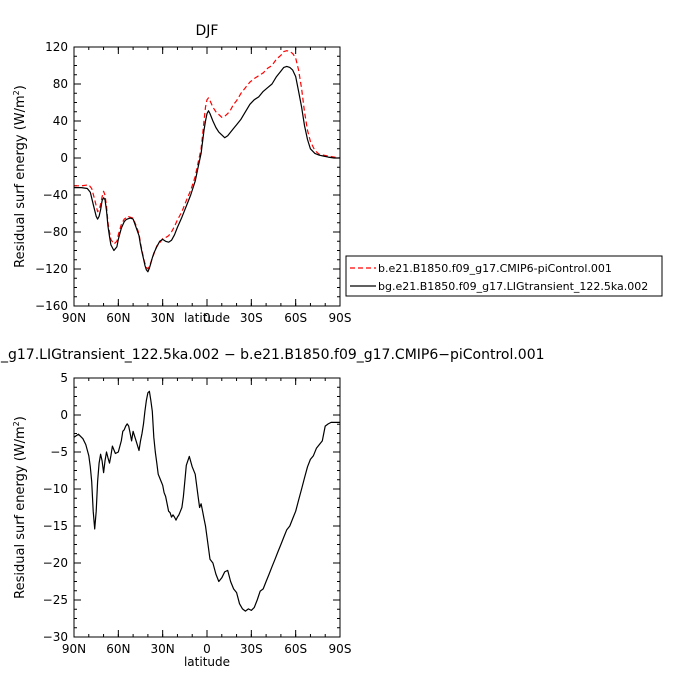 Image resolution: width=700 pixels, height=700 pixels. What do you see at coordinates (60, 121) in the screenshot?
I see `y-tick-label: 40` at bounding box center [60, 121].